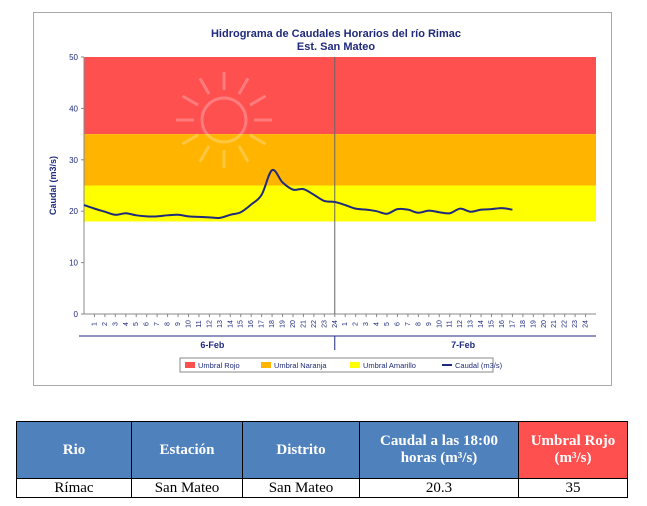 This screenshot has width=647, height=506. Describe the element at coordinates (224, 120) in the screenshot. I see `sun-watermark-icon` at that location.